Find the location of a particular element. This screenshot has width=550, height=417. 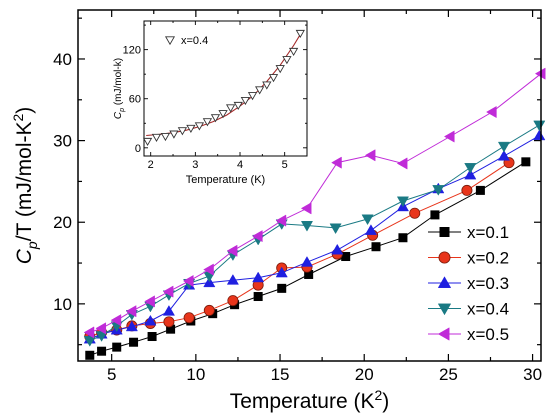

legend-item: x=0.4 is located at coordinates (468, 309).